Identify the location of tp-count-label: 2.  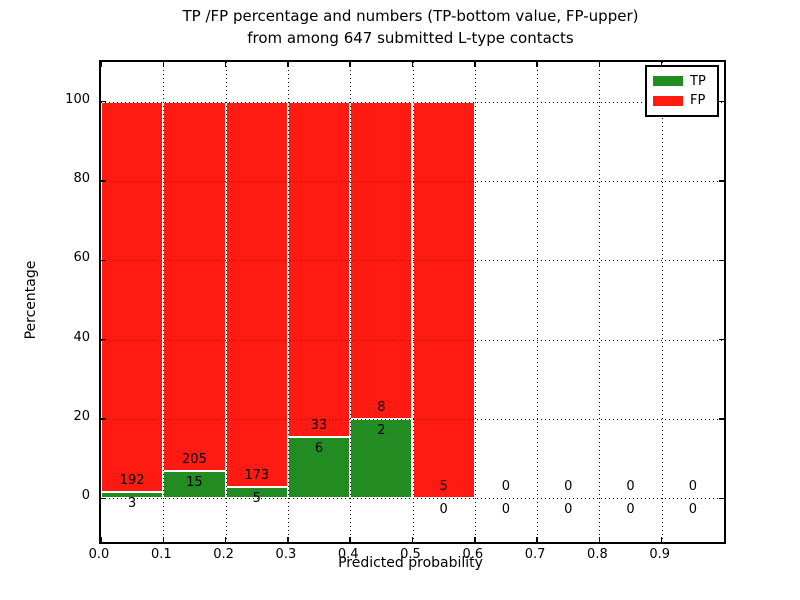
(381, 431).